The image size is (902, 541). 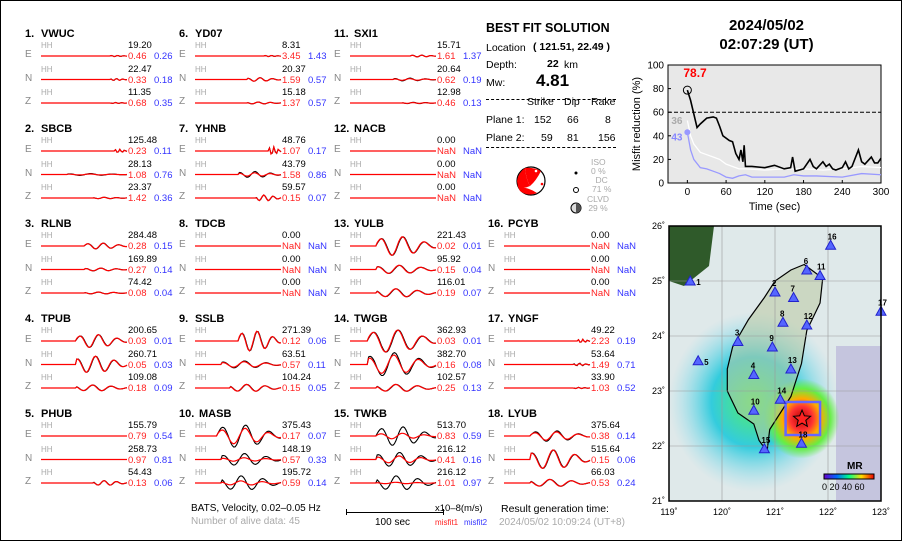 What do you see at coordinates (832, 236) in the screenshot?
I see `station-number-label: 16` at bounding box center [832, 236].